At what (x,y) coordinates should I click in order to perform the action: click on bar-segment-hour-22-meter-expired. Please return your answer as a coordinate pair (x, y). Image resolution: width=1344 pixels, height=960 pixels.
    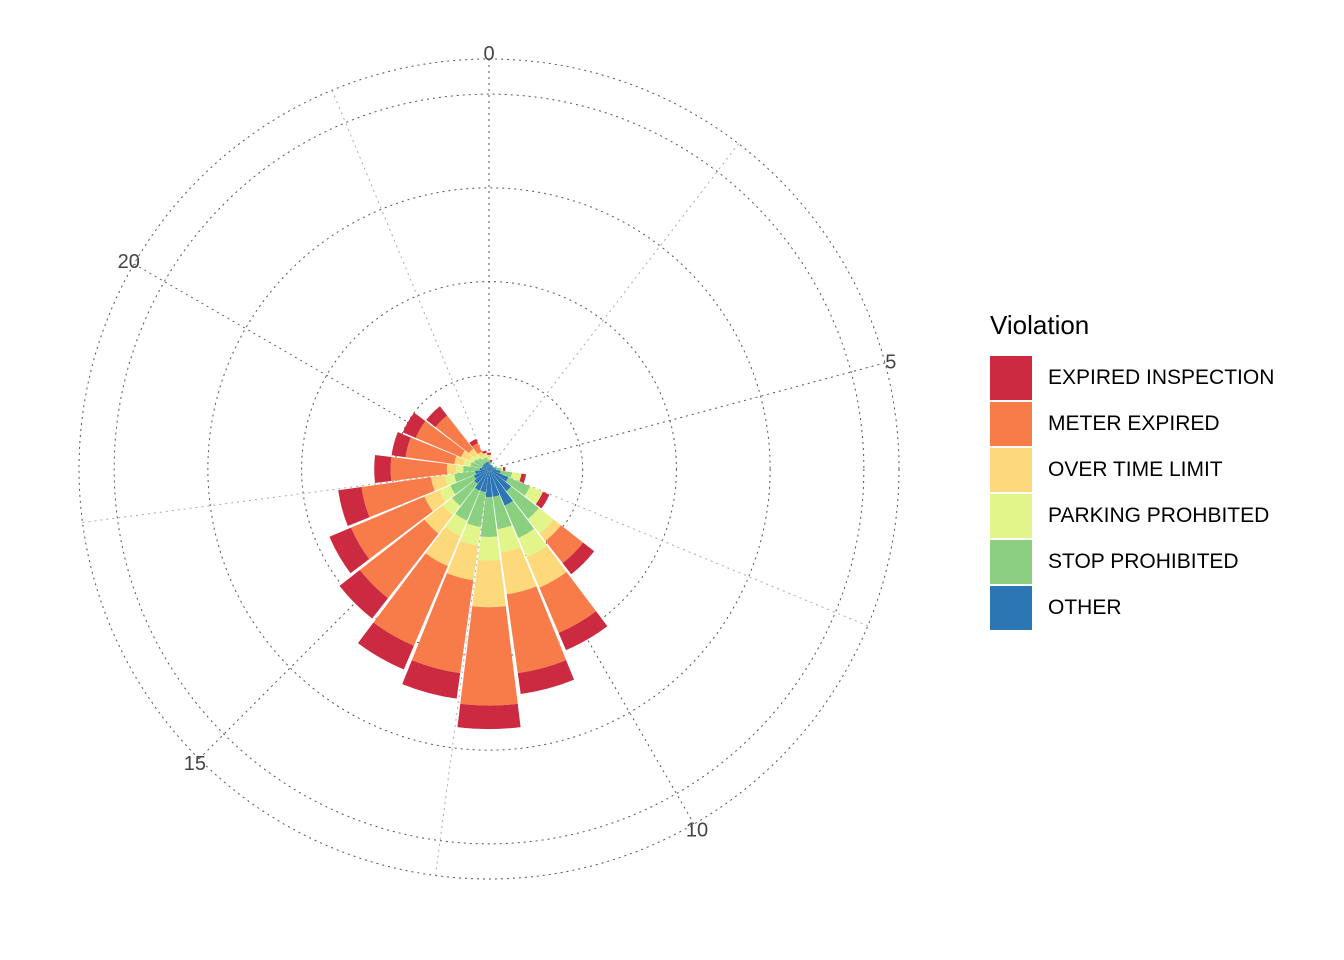
    Looking at the image, I should click on (477, 449).